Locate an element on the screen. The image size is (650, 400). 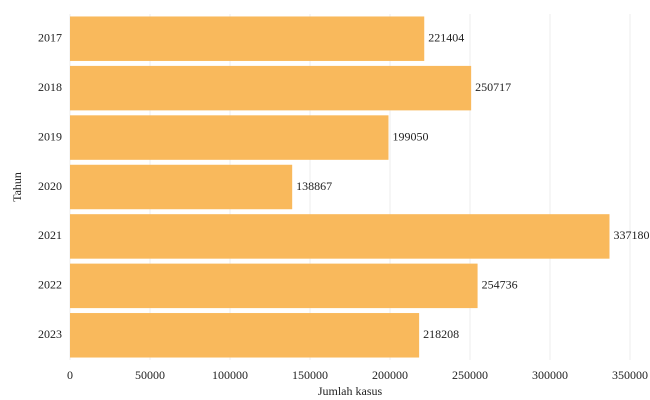
x-tick-label: 0 is located at coordinates (70, 375).